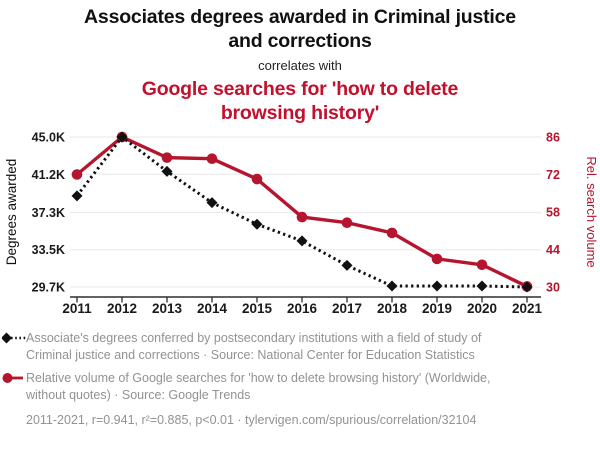 The width and height of the screenshot is (600, 452). Describe the element at coordinates (14, 338) in the screenshot. I see `black-diamond-dotted-line-icon` at that location.